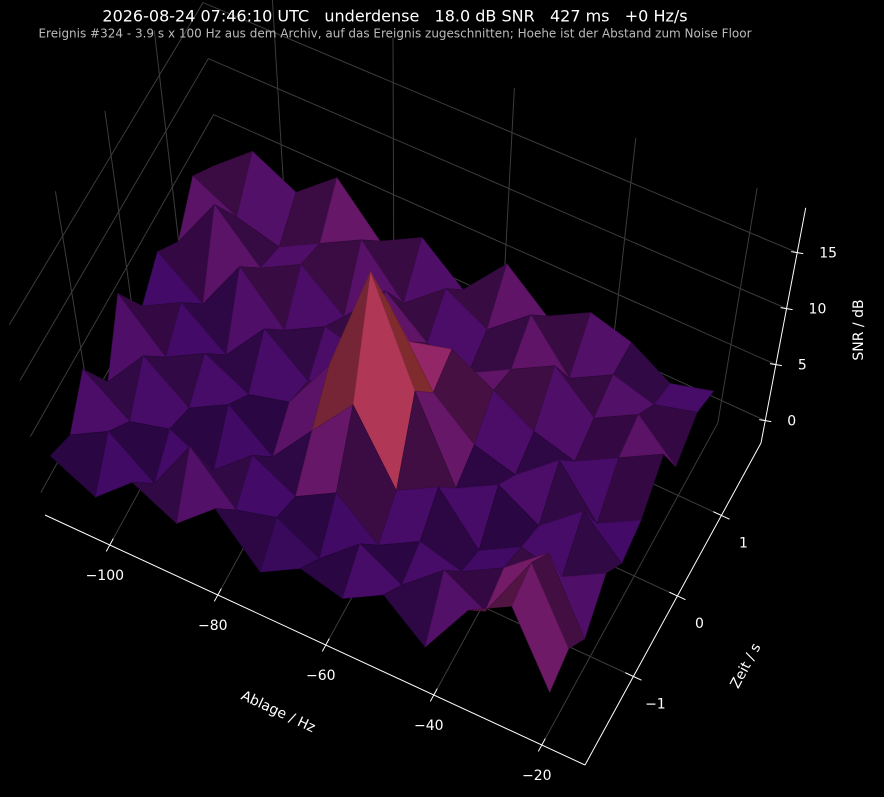  I want to click on y-tick-label: 0, so click(699, 624).